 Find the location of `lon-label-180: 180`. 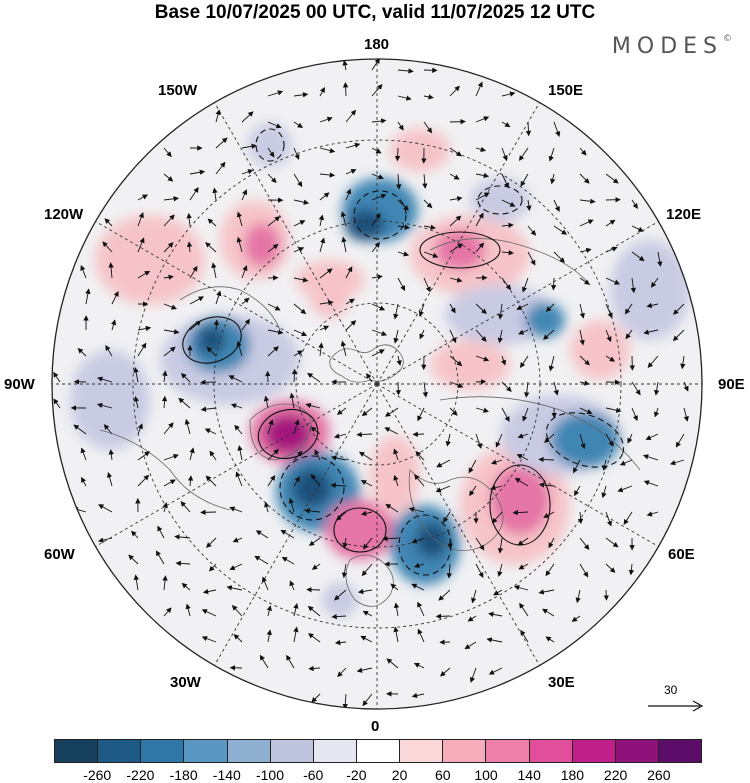

lon-label-180: 180 is located at coordinates (377, 44).